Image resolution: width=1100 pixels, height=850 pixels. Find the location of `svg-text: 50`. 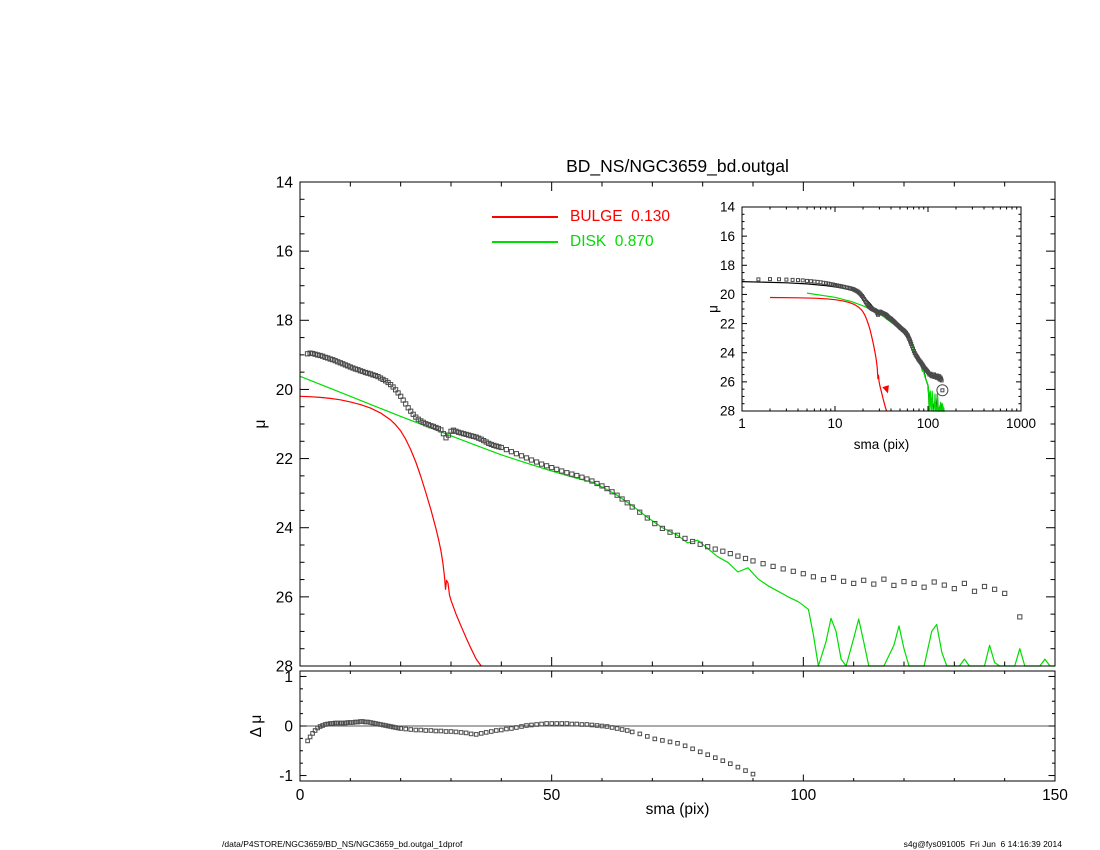

svg-text: 50 is located at coordinates (552, 795).